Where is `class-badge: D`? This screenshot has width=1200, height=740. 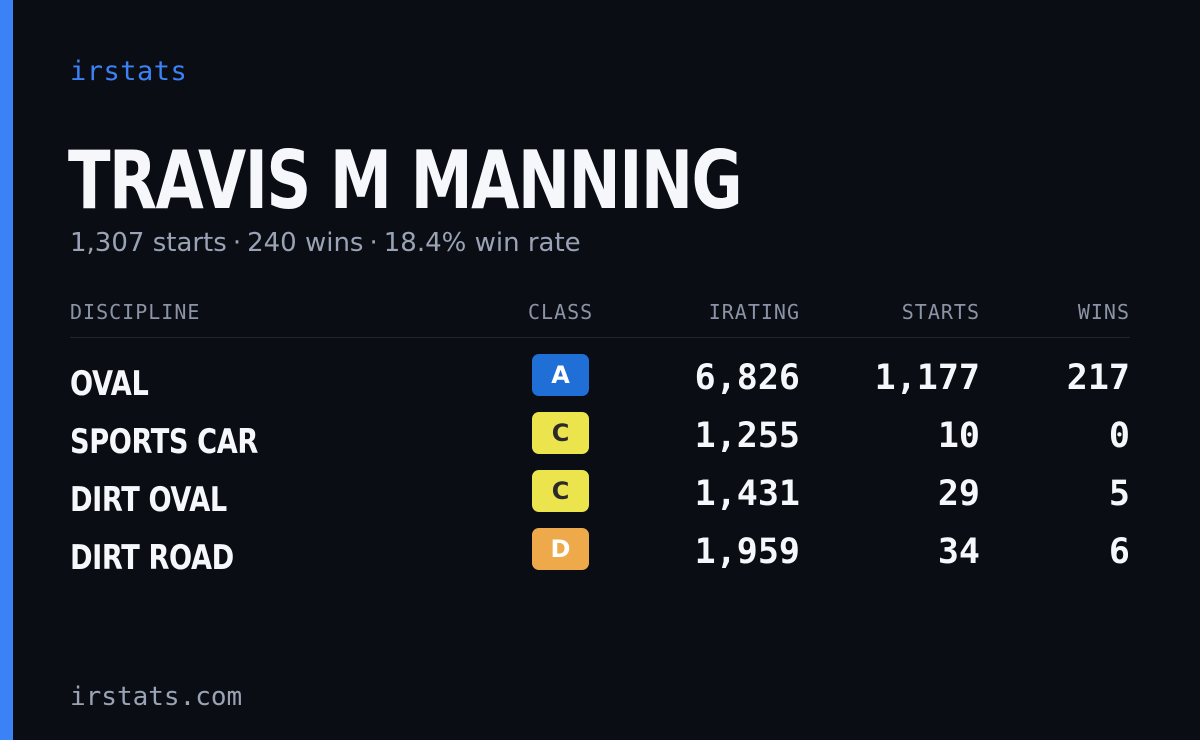 class-badge: D is located at coordinates (560, 549).